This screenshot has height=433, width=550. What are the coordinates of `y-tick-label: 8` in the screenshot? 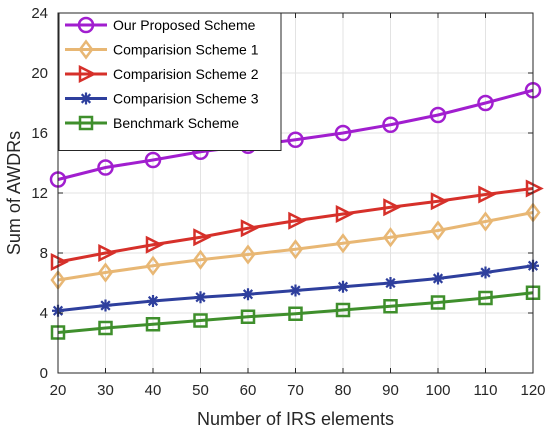 It's located at (44, 253).